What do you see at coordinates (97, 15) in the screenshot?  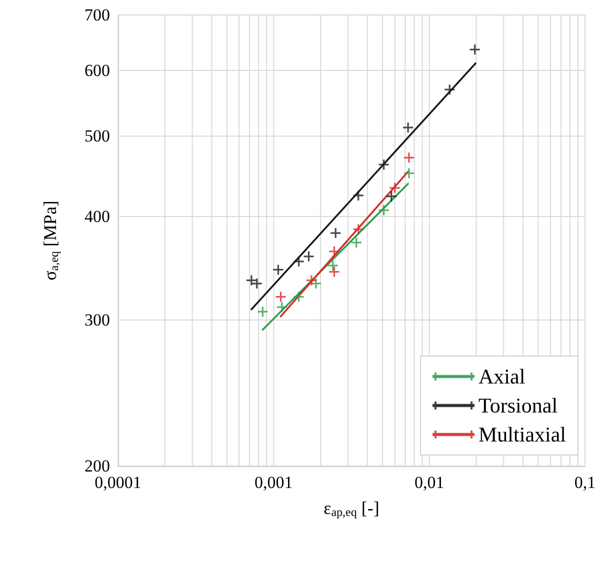 I see `y-tick-label: 700` at bounding box center [97, 15].